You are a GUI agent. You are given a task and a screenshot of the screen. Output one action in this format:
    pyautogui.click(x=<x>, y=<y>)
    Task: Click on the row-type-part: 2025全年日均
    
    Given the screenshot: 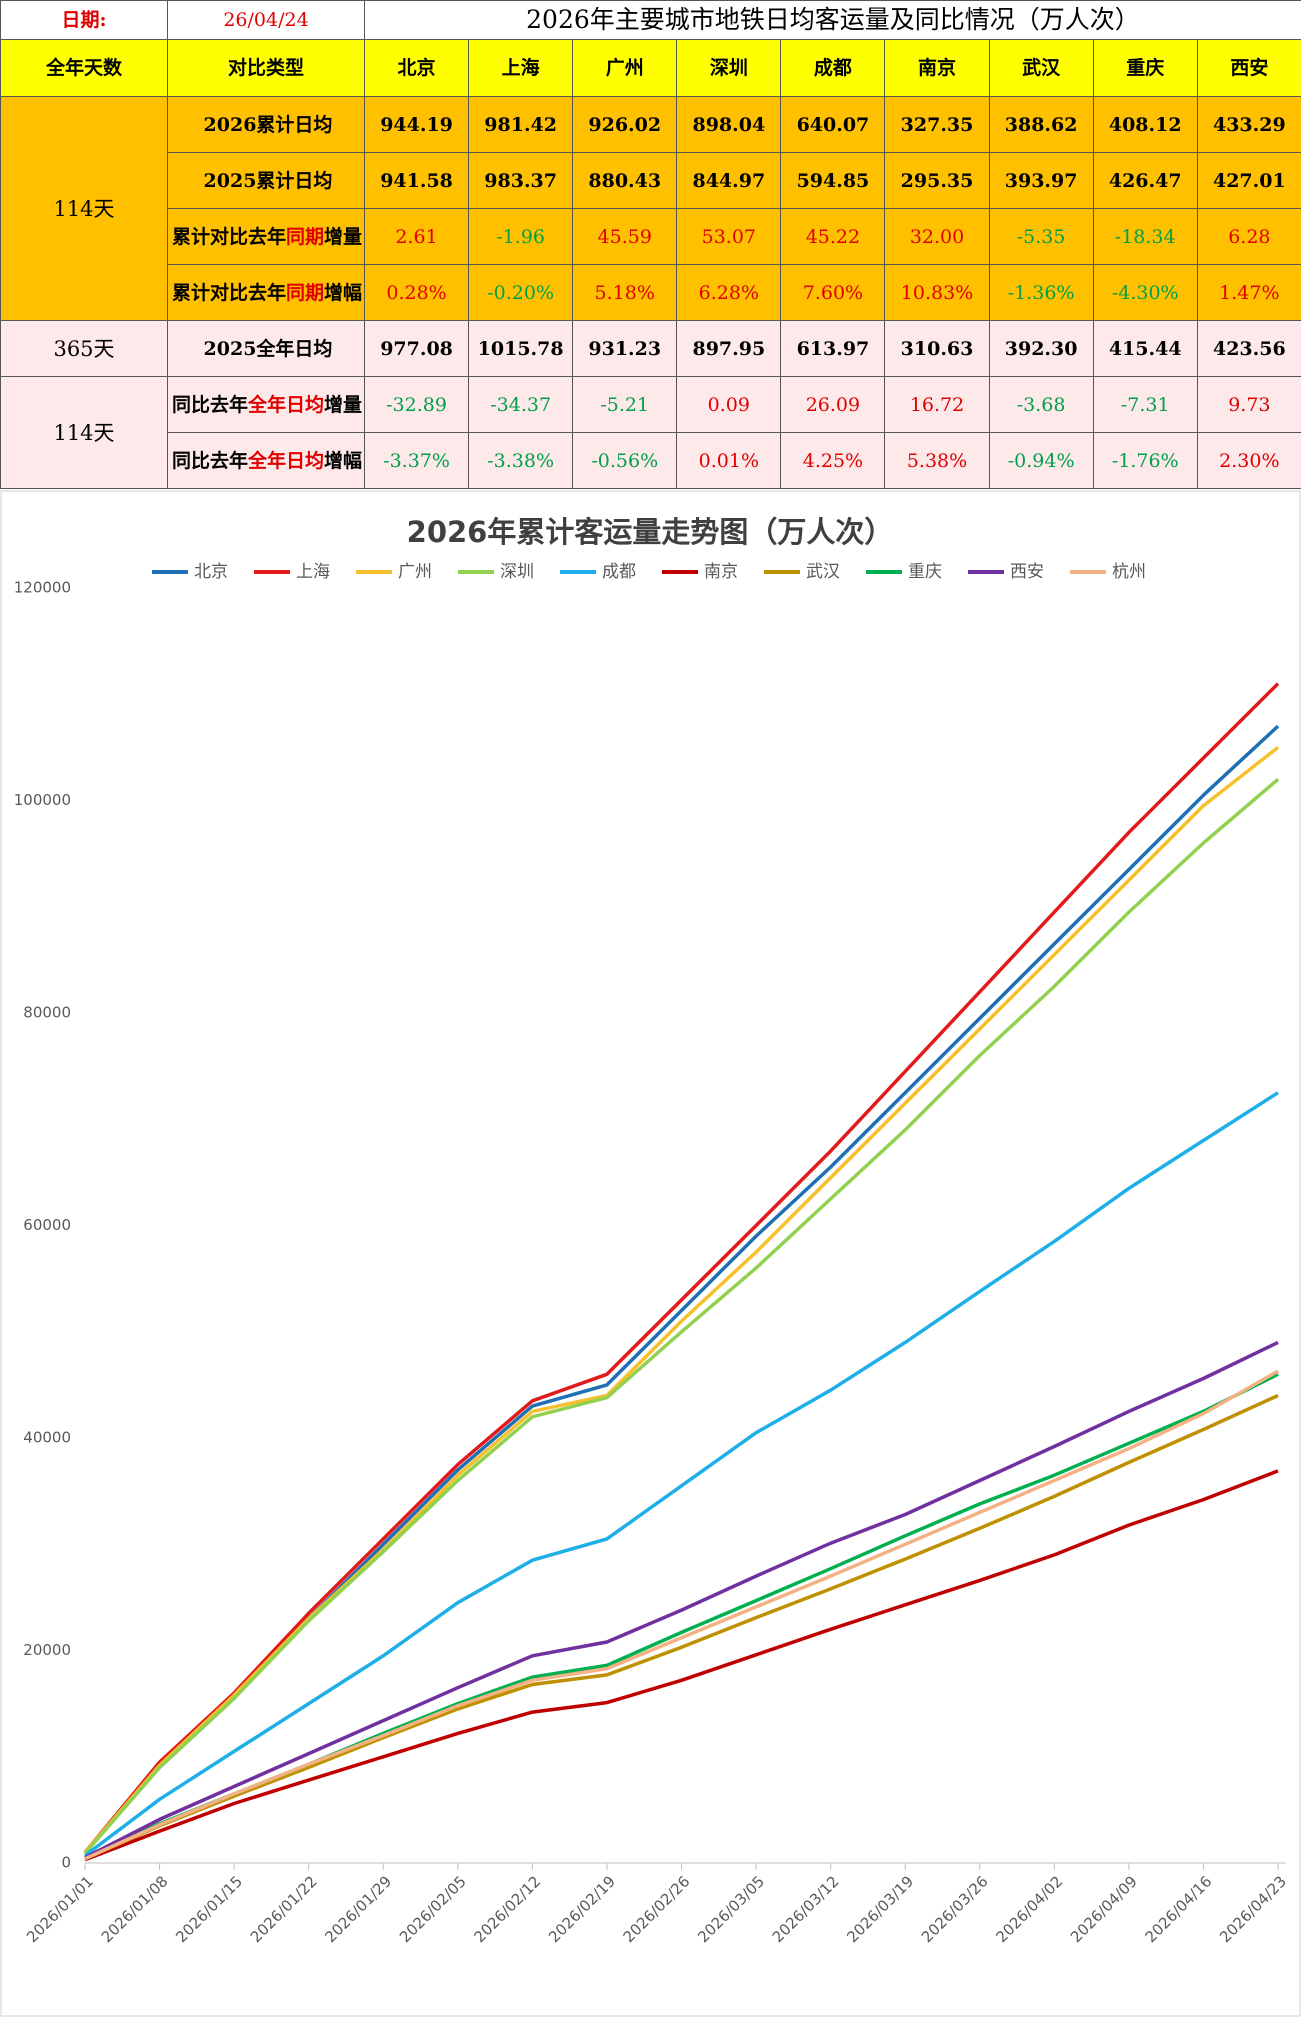 What is the action you would take?
    pyautogui.click(x=268, y=348)
    